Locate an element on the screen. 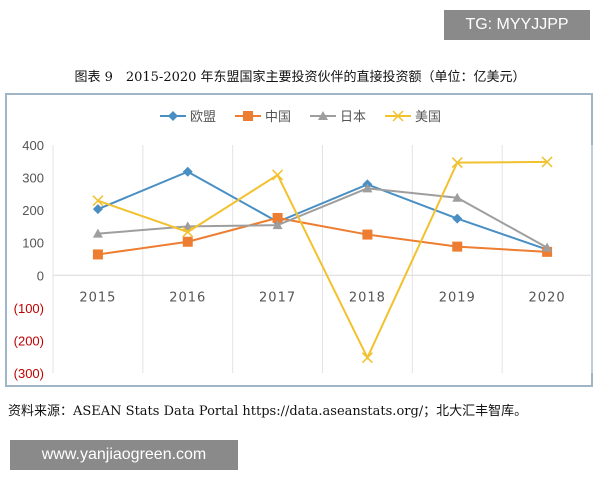 This screenshot has width=600, height=480. legend-label: 美国 is located at coordinates (428, 117).